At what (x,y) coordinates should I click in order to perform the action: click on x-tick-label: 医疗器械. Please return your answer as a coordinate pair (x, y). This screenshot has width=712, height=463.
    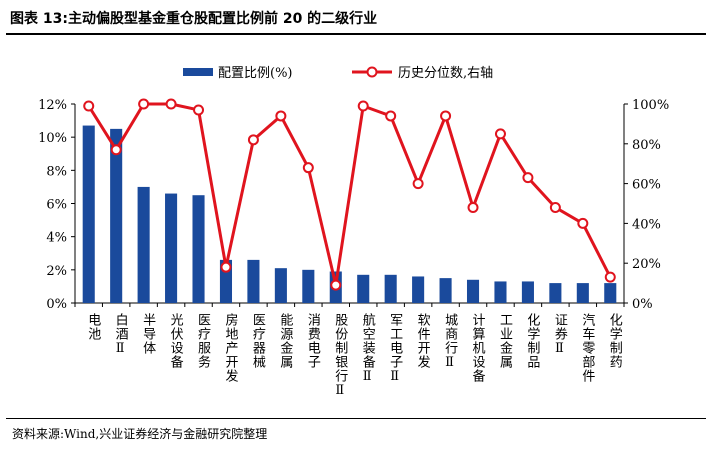
    Looking at the image, I should click on (258, 341).